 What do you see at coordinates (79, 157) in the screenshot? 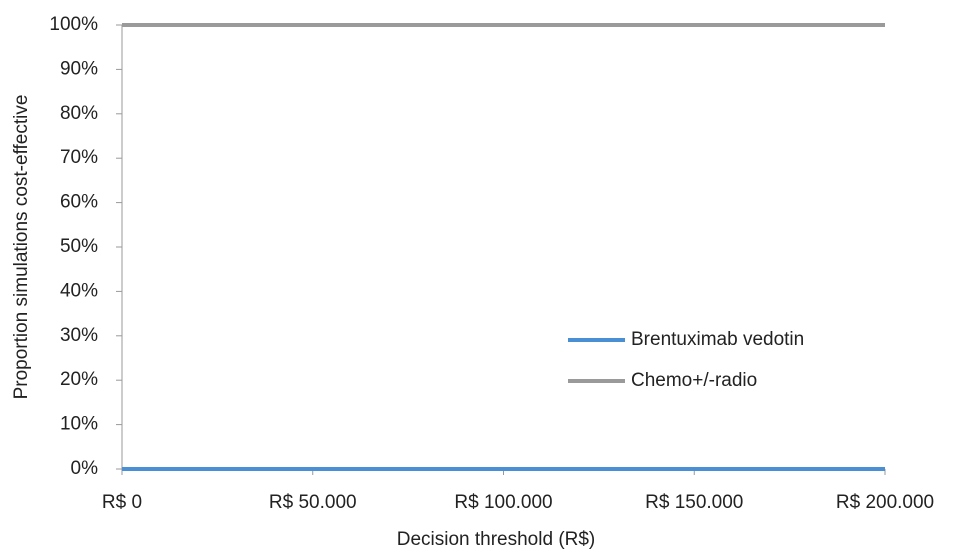
I see `y-tick-label: 70%` at bounding box center [79, 157].